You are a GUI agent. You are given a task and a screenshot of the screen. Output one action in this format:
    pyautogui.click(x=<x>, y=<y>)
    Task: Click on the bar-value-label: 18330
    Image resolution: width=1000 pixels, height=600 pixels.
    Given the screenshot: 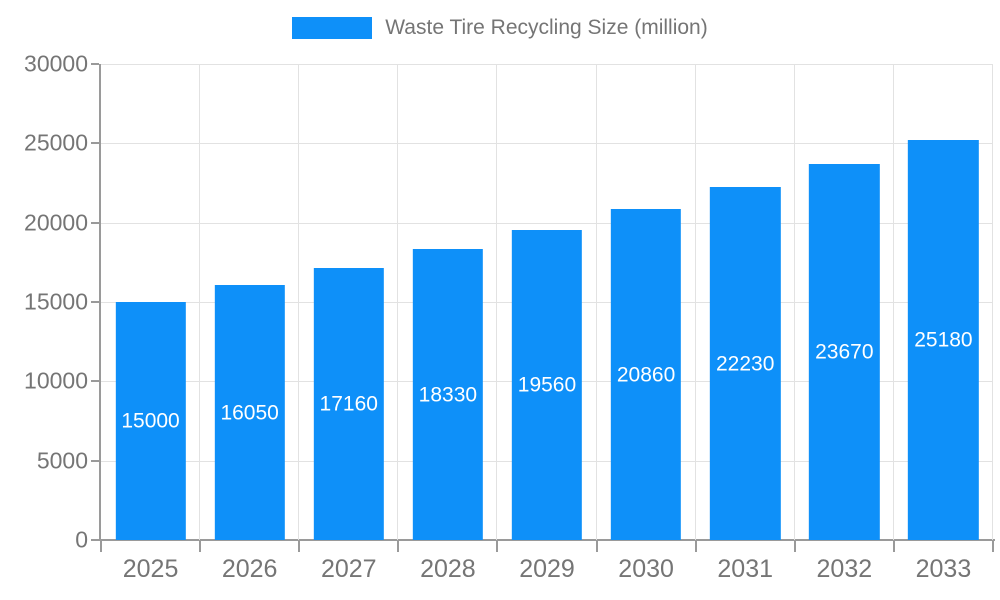 What is the action you would take?
    pyautogui.click(x=448, y=395)
    